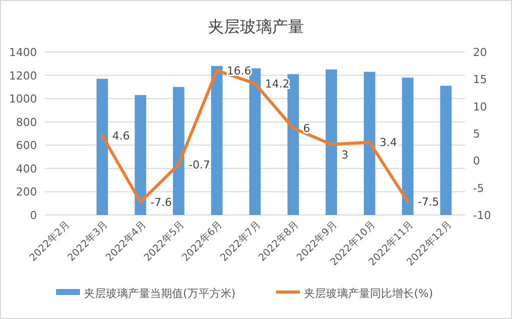 The width and height of the screenshot is (512, 319). What do you see at coordinates (476, 134) in the screenshot?
I see `y2-tick-label: 5` at bounding box center [476, 134].